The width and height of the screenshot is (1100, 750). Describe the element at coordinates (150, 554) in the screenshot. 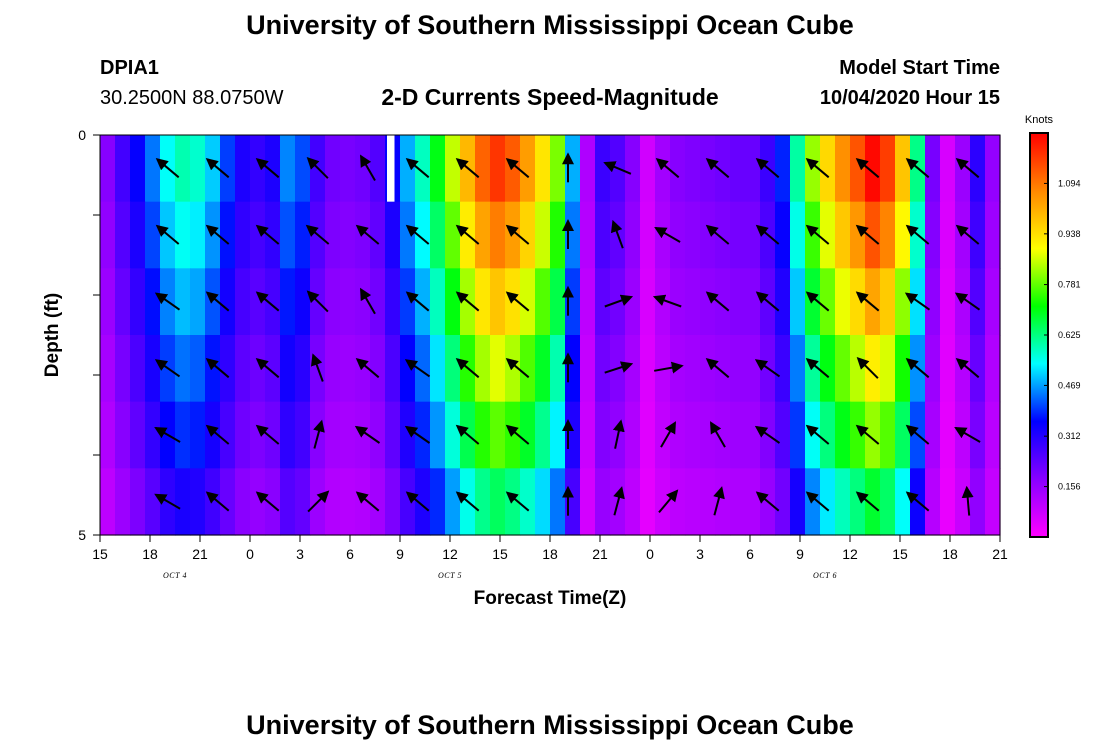

I see `x-tick-label: 18` at that location.